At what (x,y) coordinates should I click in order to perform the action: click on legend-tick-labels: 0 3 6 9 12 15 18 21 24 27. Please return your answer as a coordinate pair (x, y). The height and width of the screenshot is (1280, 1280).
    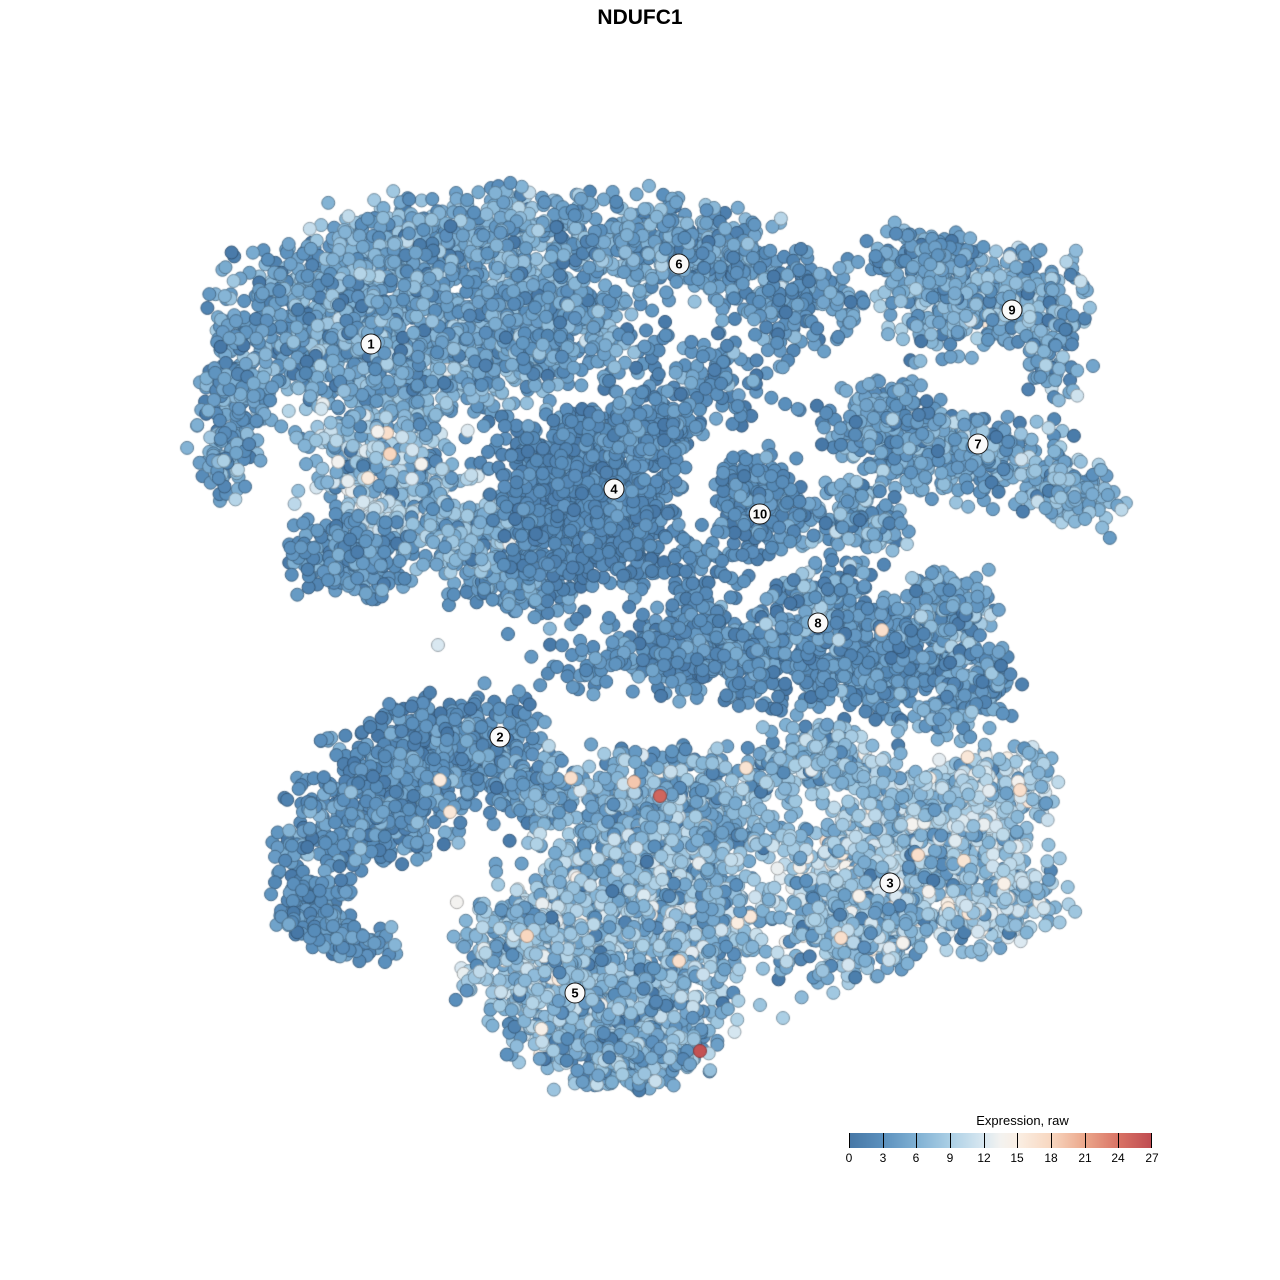
    Looking at the image, I should click on (1002, 1156).